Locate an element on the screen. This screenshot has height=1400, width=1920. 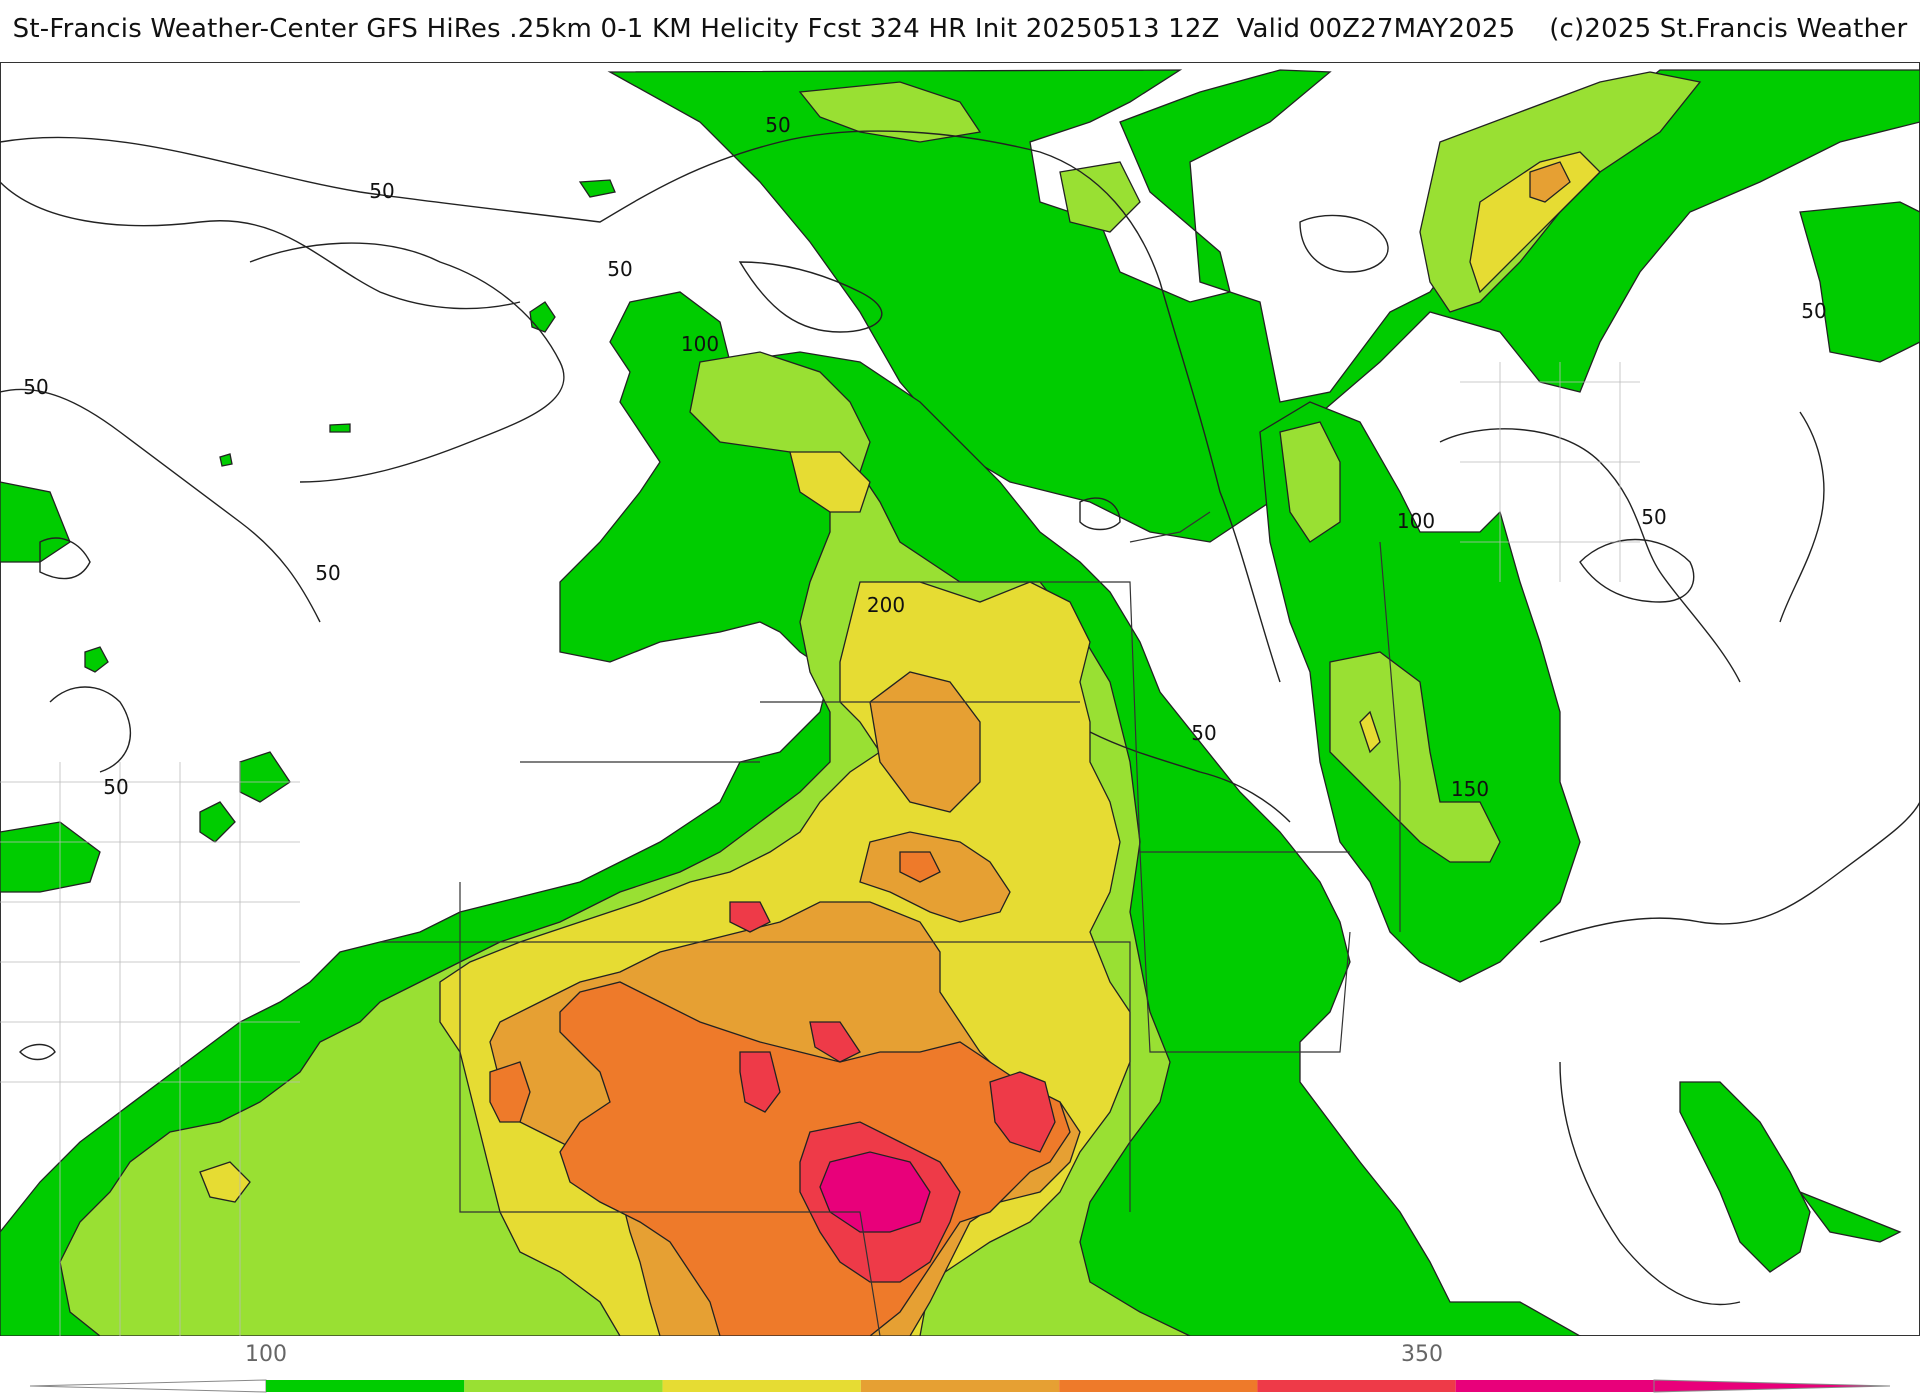
colorbar-bins is located at coordinates (960, 1386).